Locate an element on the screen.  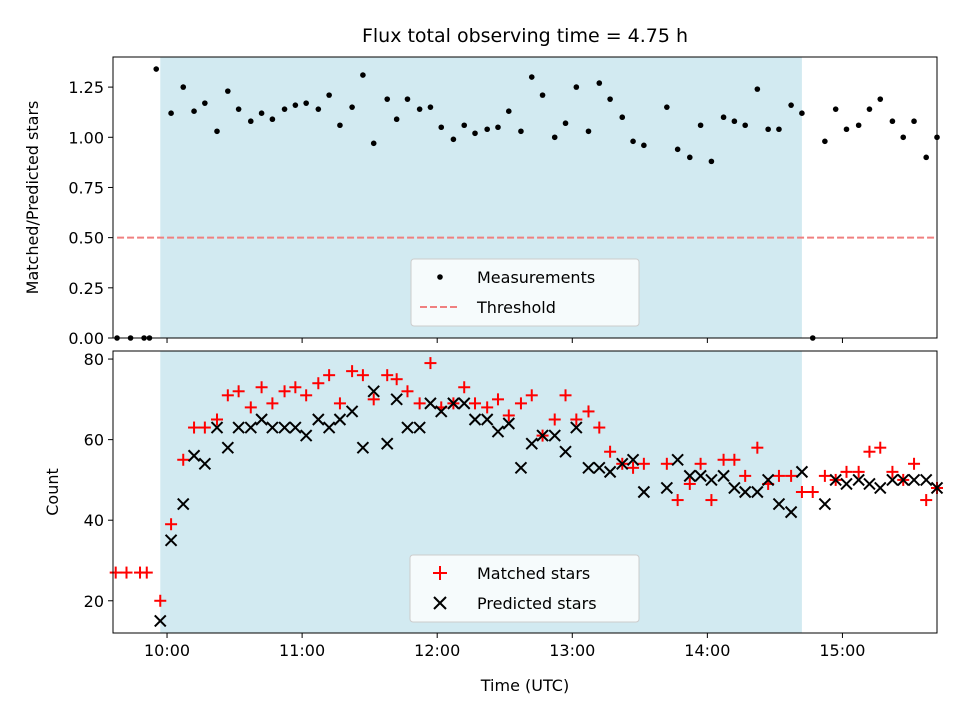
legend-matched-marker is located at coordinates (440, 573).